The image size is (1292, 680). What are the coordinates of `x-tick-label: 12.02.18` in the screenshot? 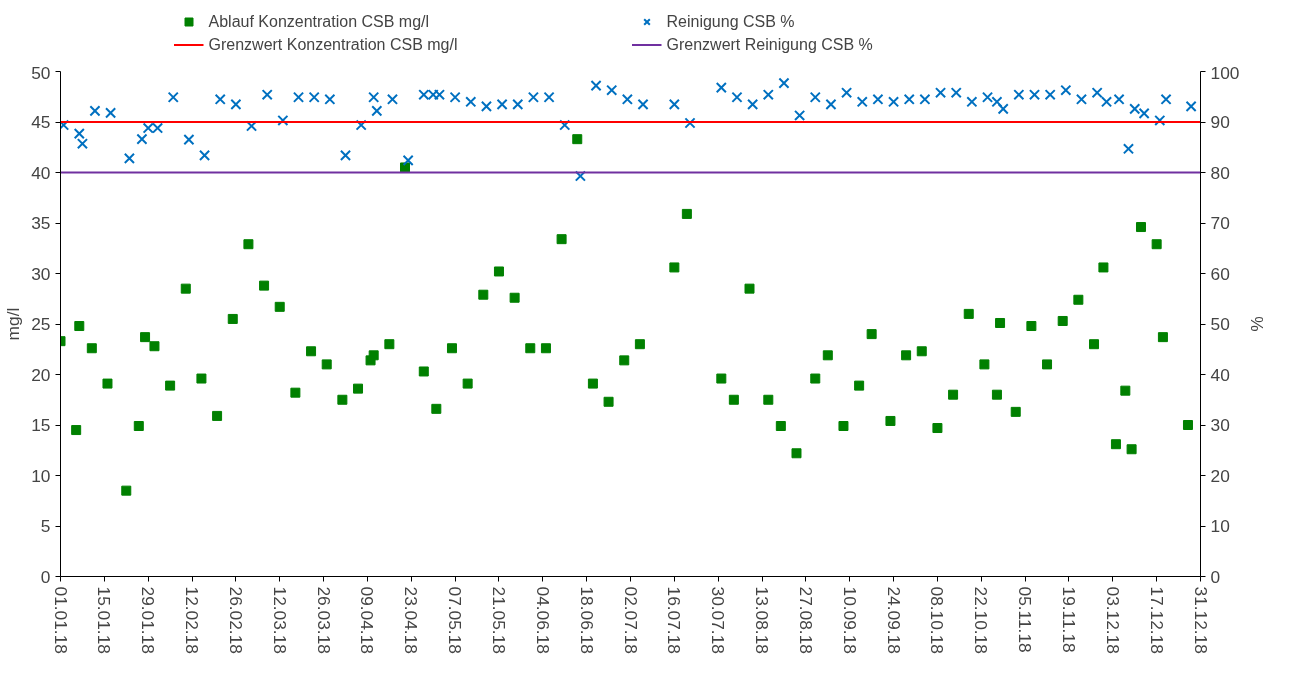 It's located at (192, 620).